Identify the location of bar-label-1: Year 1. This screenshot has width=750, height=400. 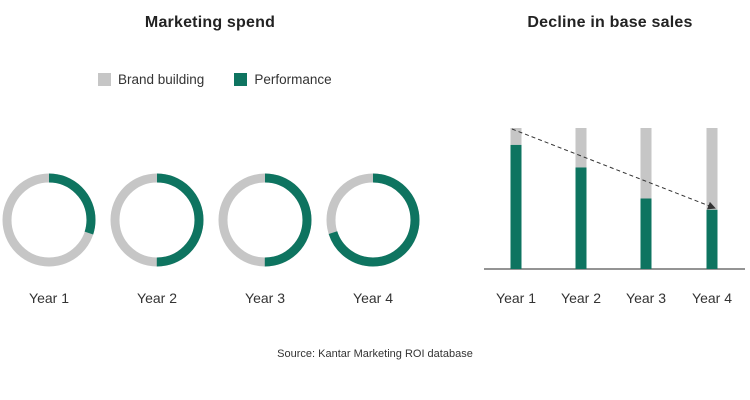
(516, 298).